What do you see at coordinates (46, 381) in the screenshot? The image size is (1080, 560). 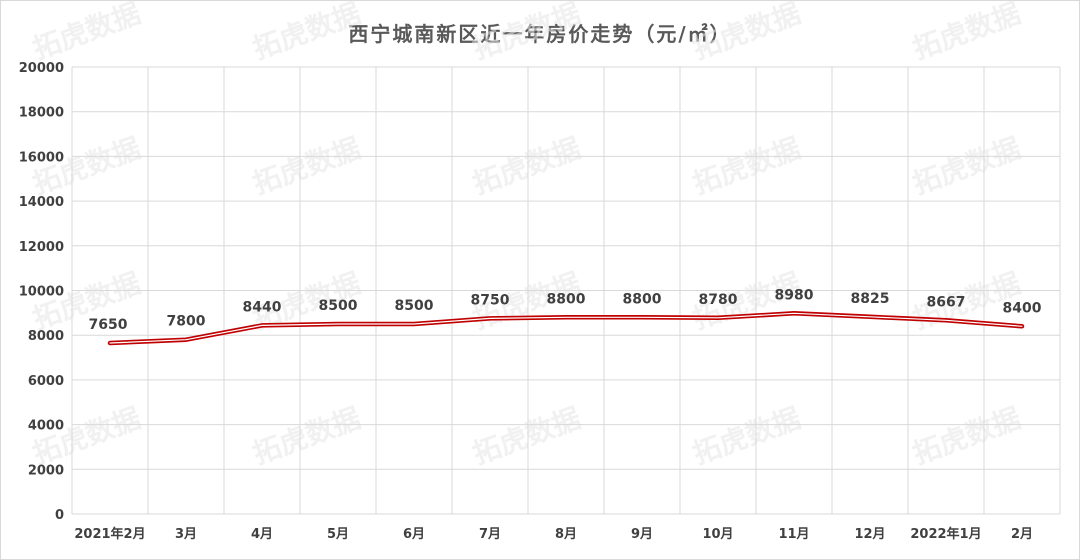 I see `y-tick-label: 6000` at bounding box center [46, 381].